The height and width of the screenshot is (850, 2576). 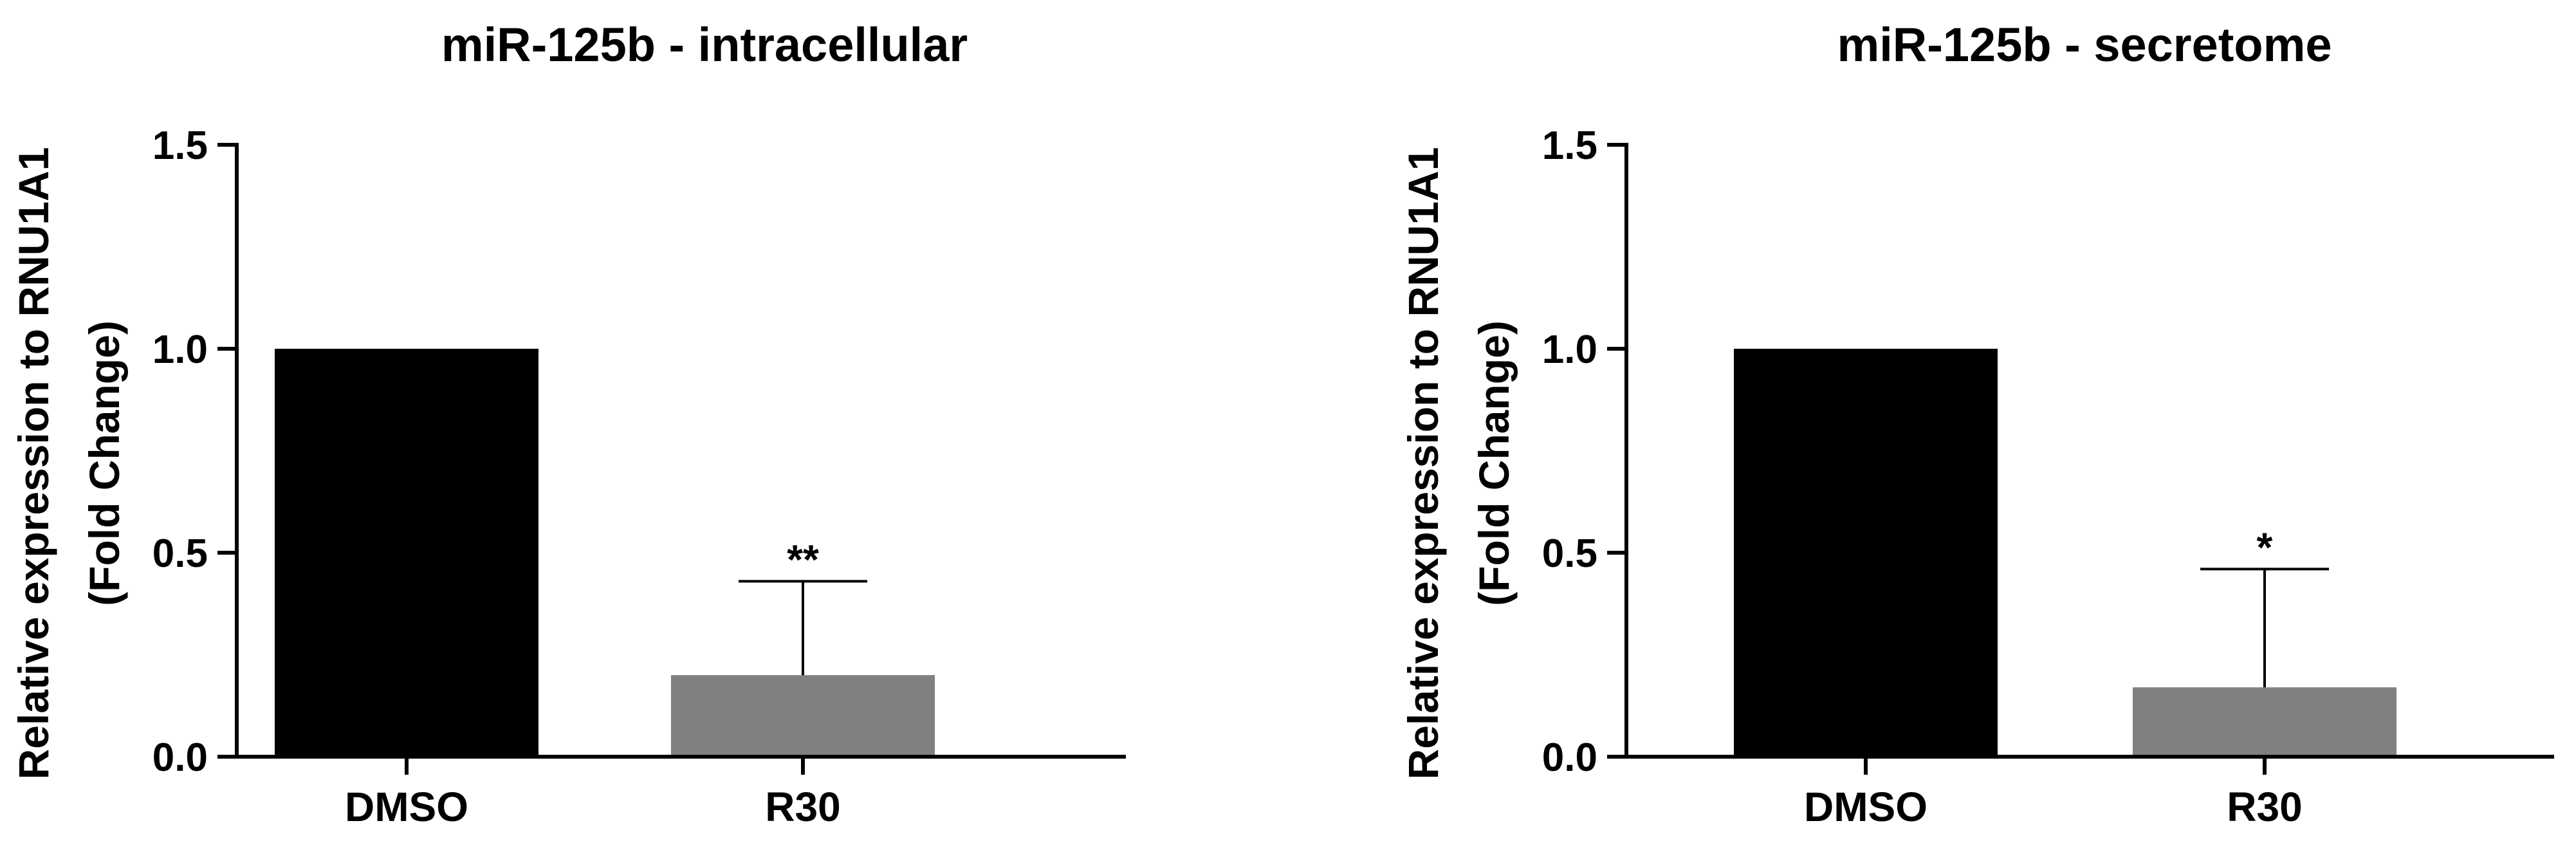 What do you see at coordinates (704, 44) in the screenshot?
I see `chart-title: miR-125b - intracellular` at bounding box center [704, 44].